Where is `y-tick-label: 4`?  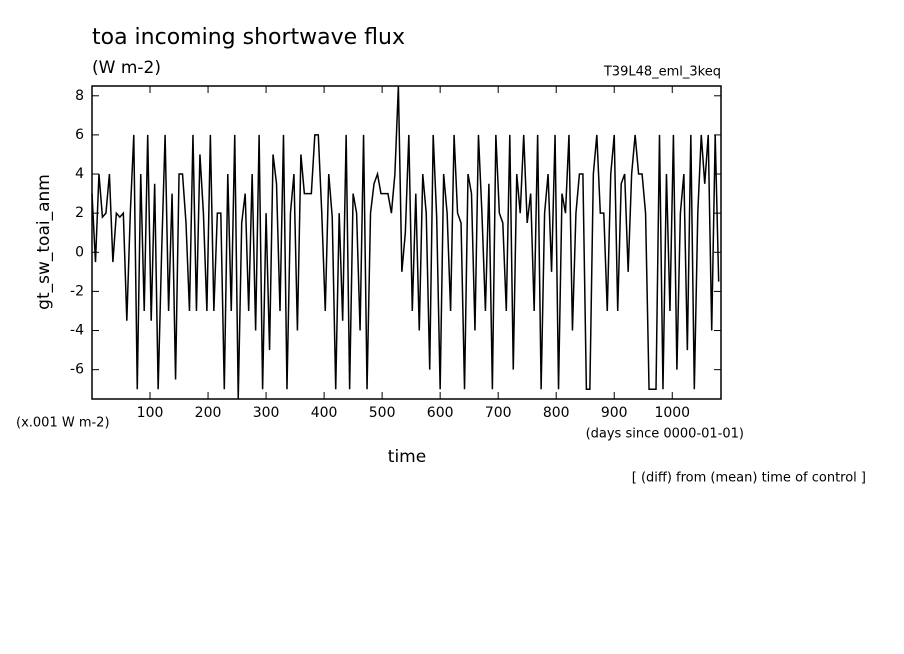 y-tick-label: 4 is located at coordinates (79, 174).